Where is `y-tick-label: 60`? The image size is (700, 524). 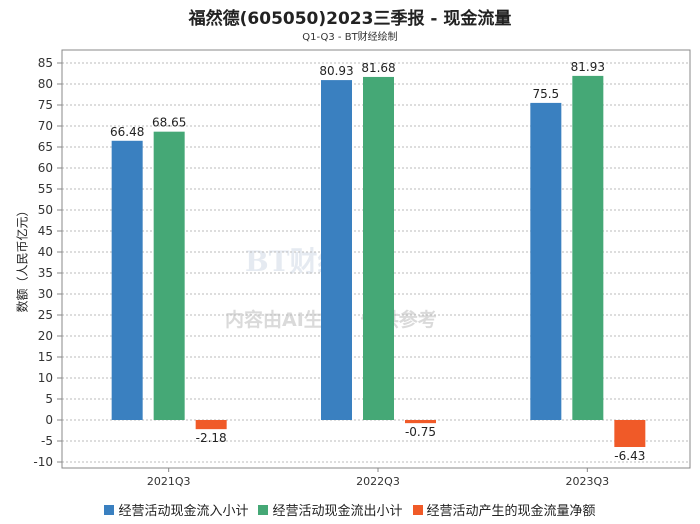 y-tick-label: 60 is located at coordinates (45, 168).